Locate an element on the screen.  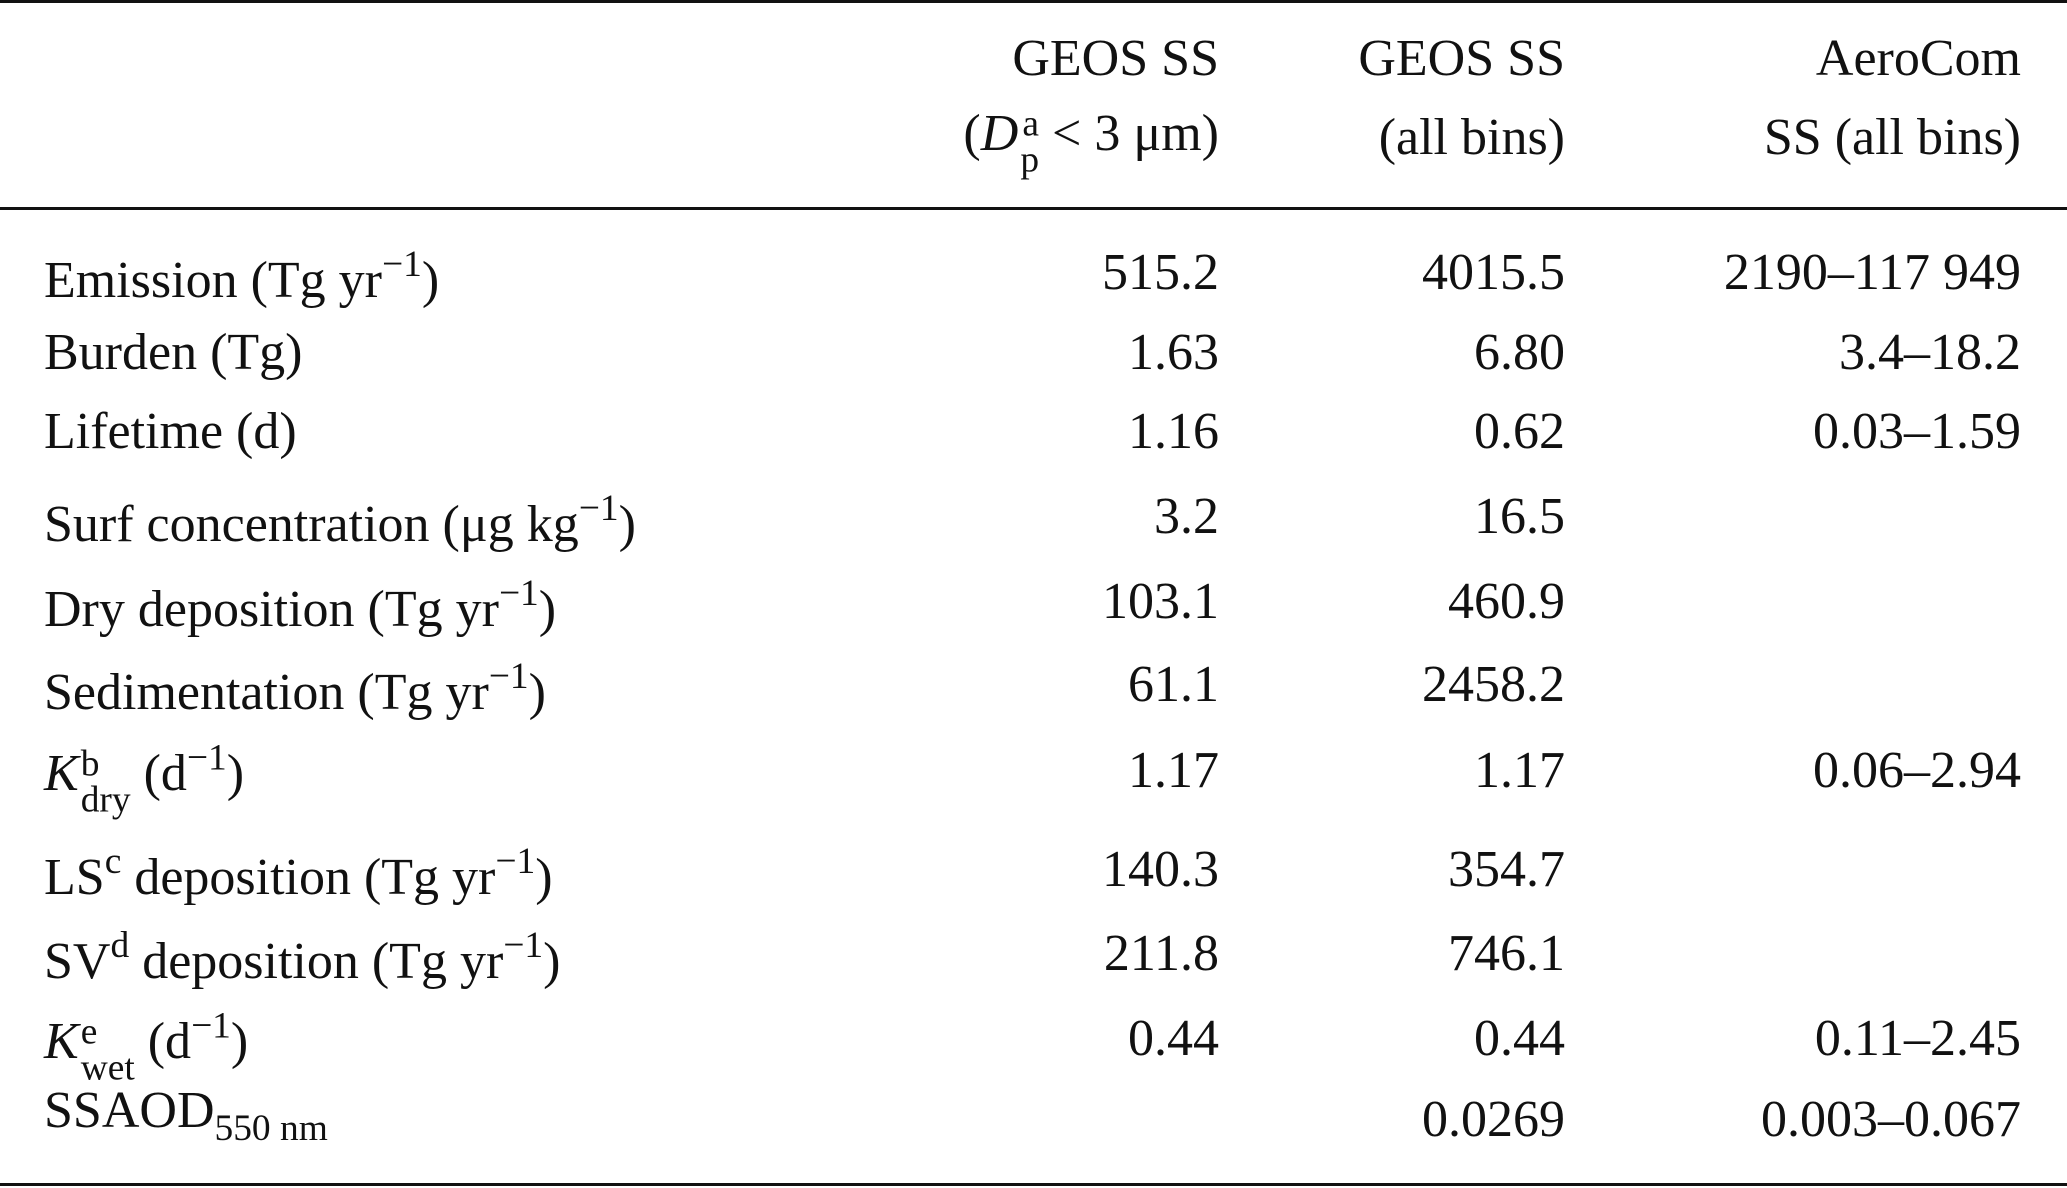
script-stack: e wet is located at coordinates (107, 1050).